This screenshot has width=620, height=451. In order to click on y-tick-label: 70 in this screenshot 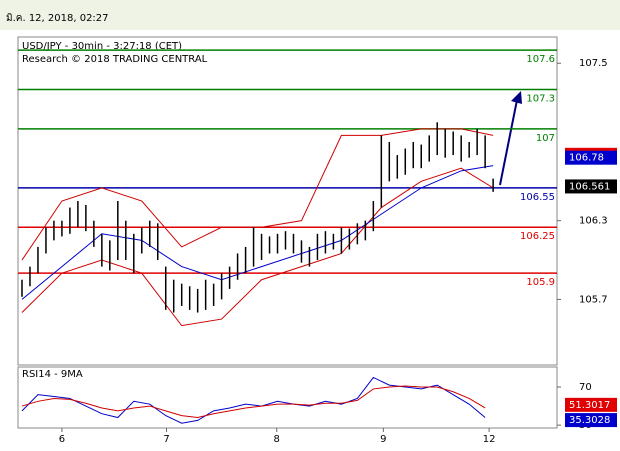, I will do `click(585, 387)`.